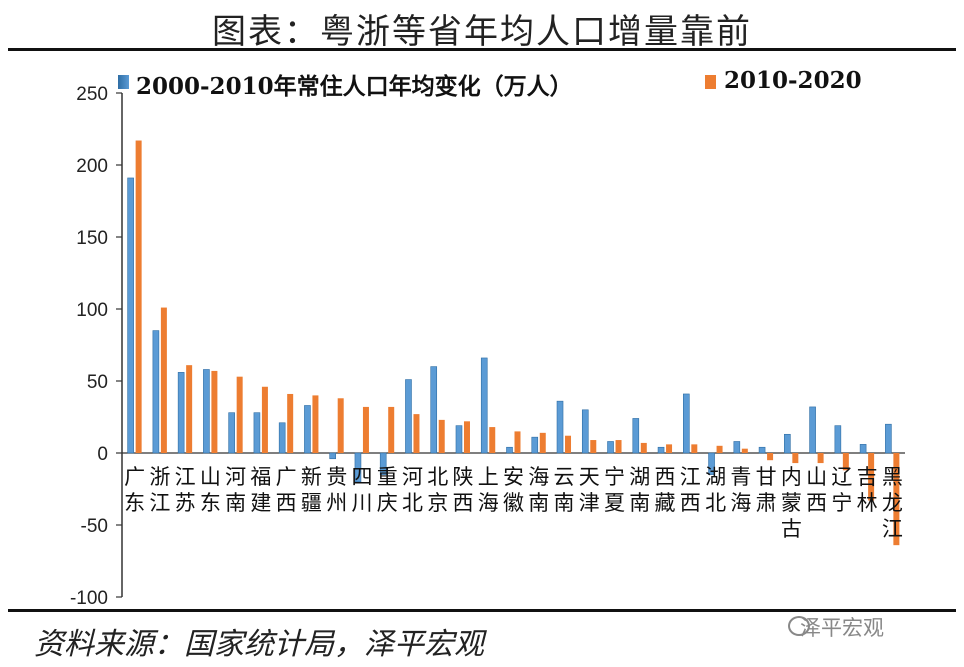 The height and width of the screenshot is (667, 964). Describe the element at coordinates (94, 526) in the screenshot. I see `y-tick-label: -50` at that location.